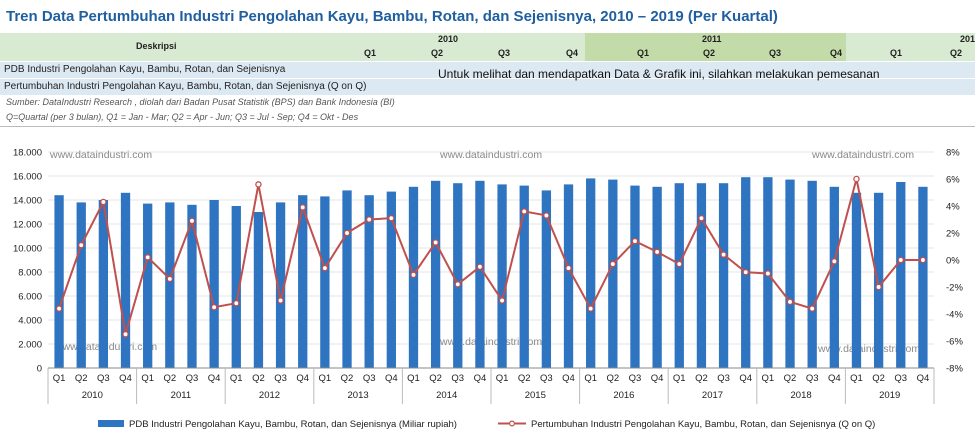 The height and width of the screenshot is (444, 975). I want to click on x-axis-year-label: 2019, so click(889, 395).